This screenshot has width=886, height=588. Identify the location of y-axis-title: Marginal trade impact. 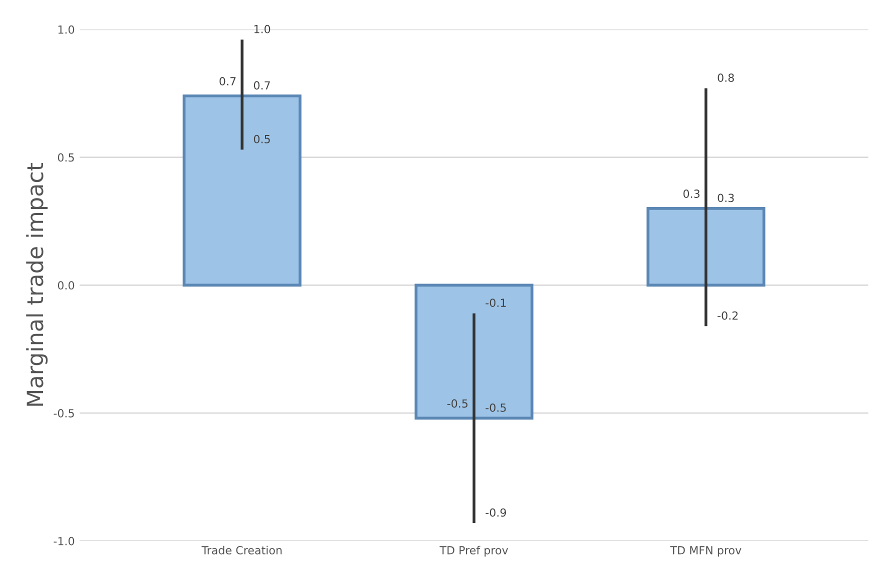
(37, 284).